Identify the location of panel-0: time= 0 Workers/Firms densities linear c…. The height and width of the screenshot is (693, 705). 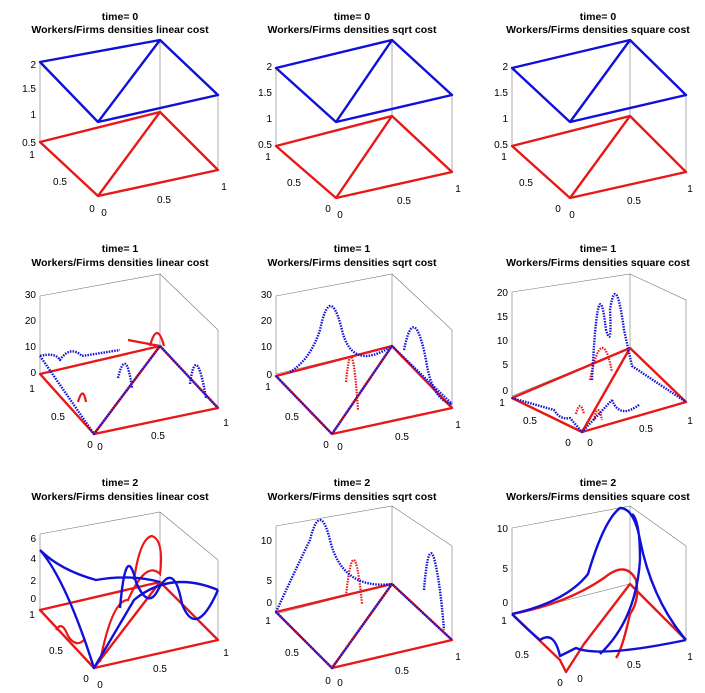
(124, 115).